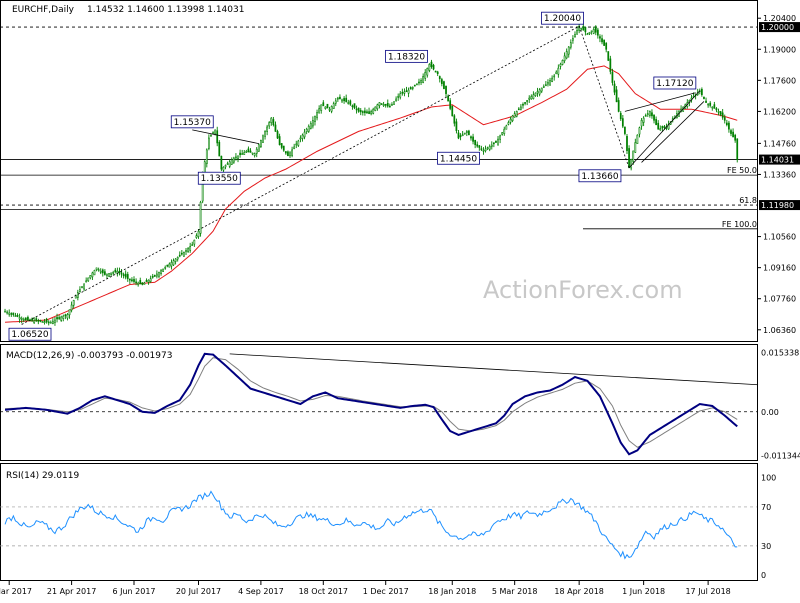 The height and width of the screenshot is (603, 800). What do you see at coordinates (779, 159) in the screenshot?
I see `price-level-marker` at bounding box center [779, 159].